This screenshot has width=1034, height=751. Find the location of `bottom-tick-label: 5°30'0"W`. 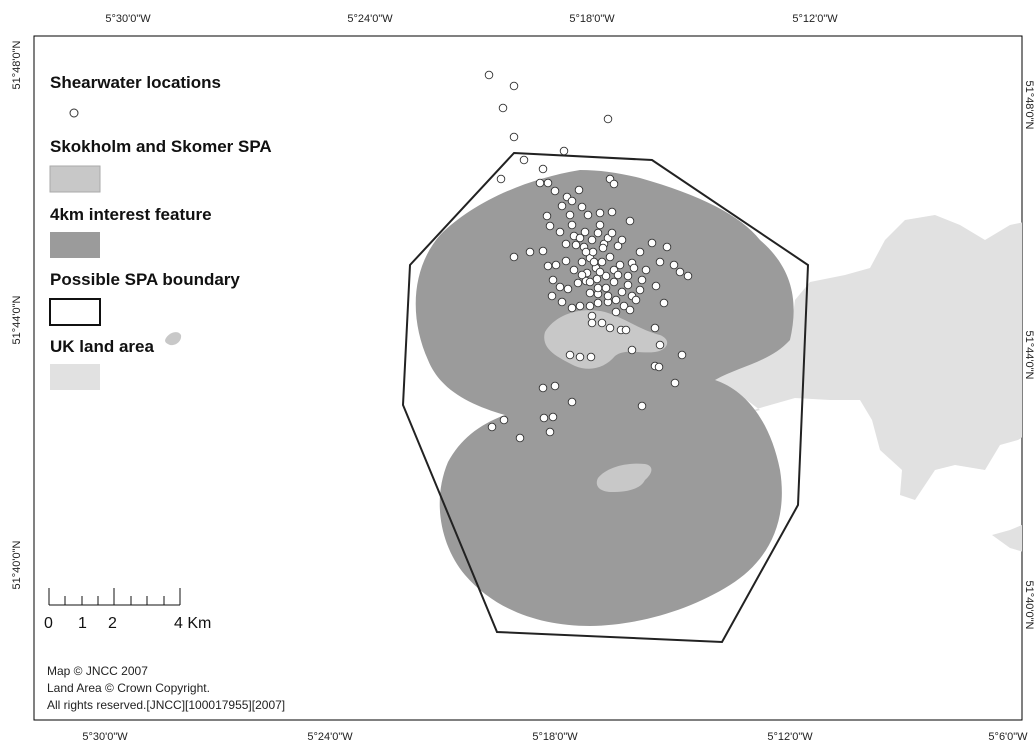

bottom-tick-label: 5°30'0"W is located at coordinates (105, 737).